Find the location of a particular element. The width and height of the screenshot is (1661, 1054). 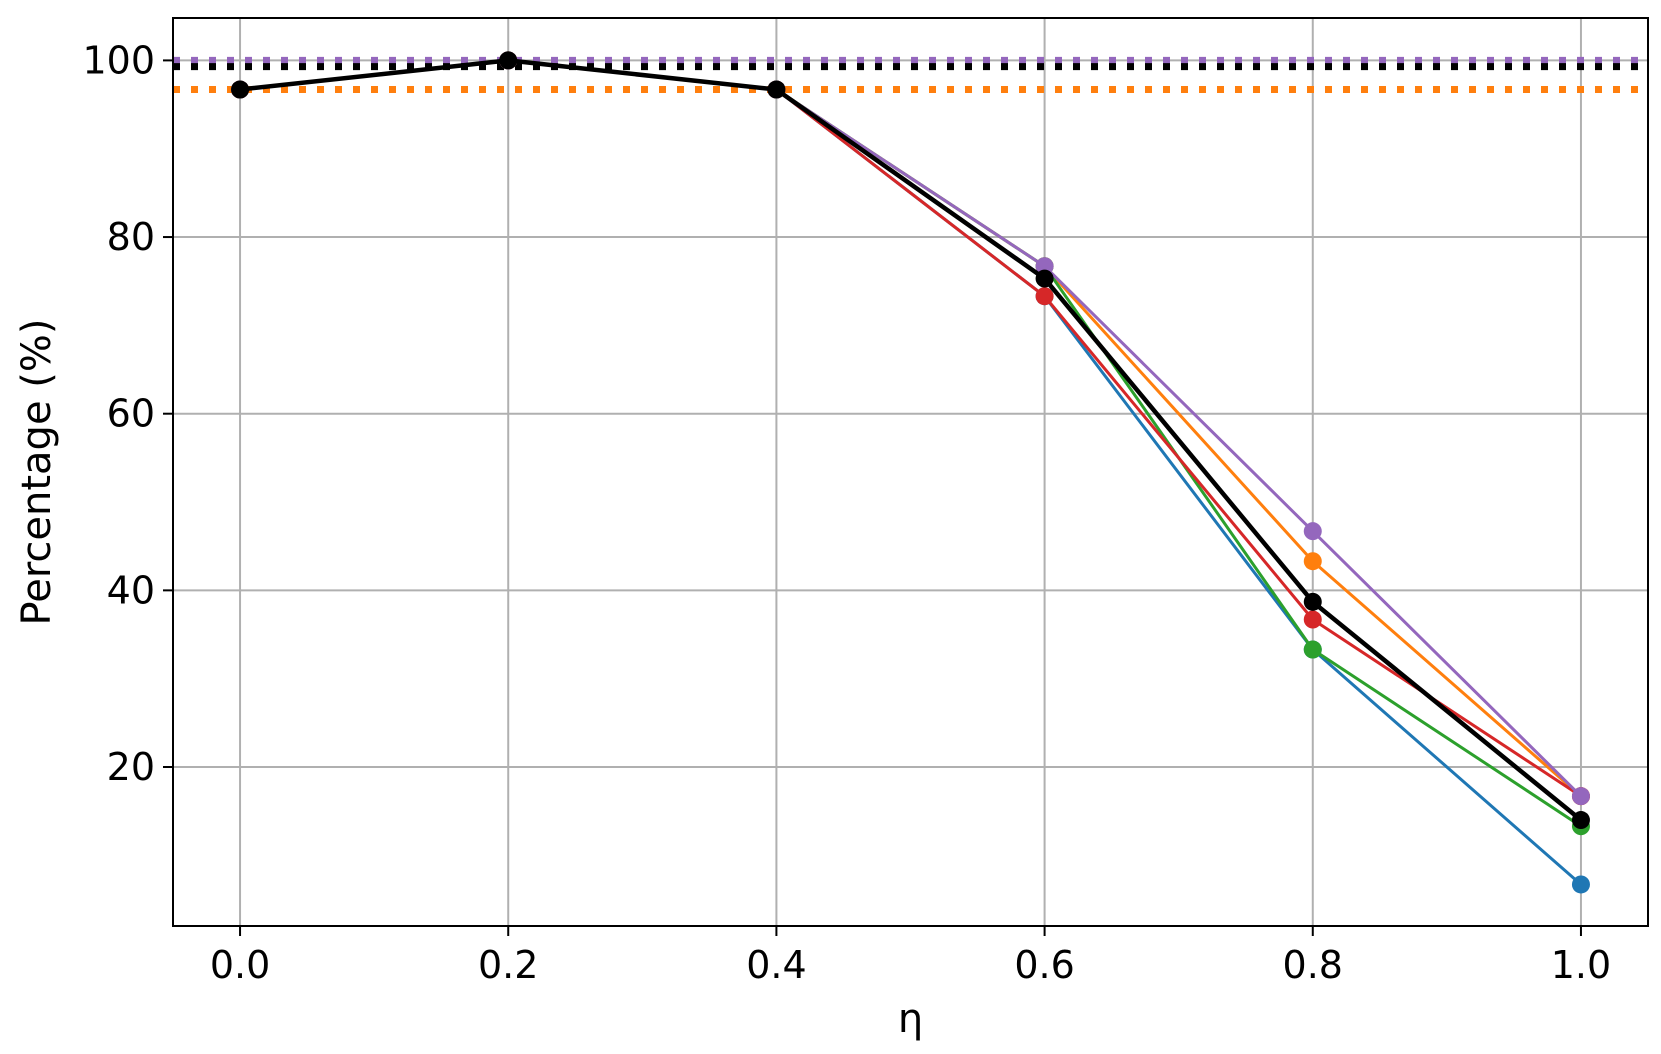

x-tick-label-4: 0.8 is located at coordinates (1313, 965).